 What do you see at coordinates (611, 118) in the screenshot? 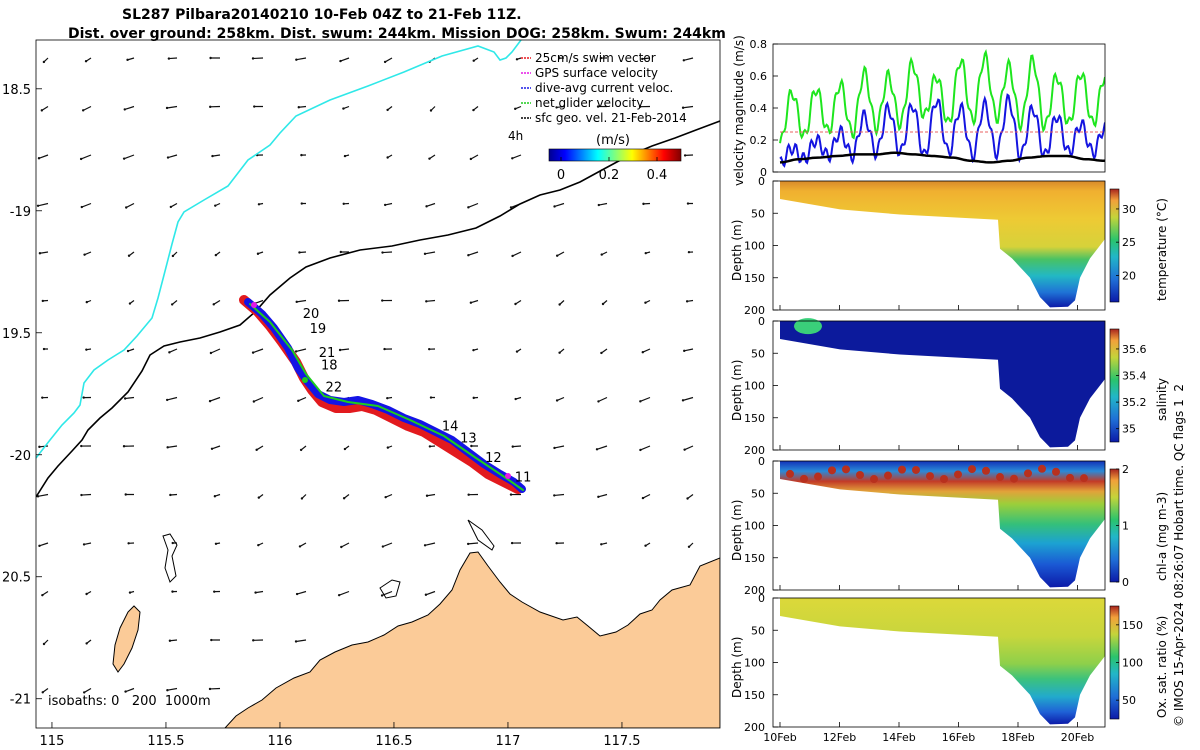
I see `legend-entry-label: sfc geo. vel. 21-Feb-2014` at bounding box center [611, 118].